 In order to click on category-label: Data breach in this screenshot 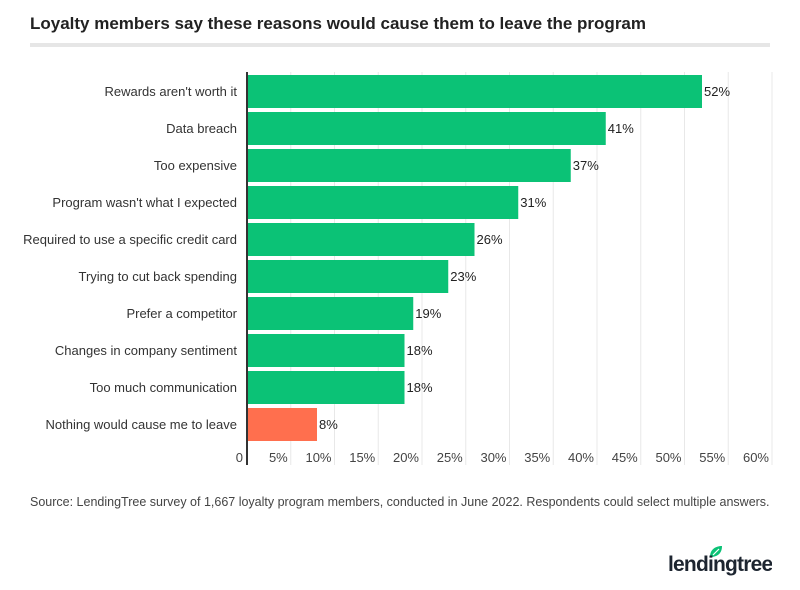, I will do `click(201, 128)`.